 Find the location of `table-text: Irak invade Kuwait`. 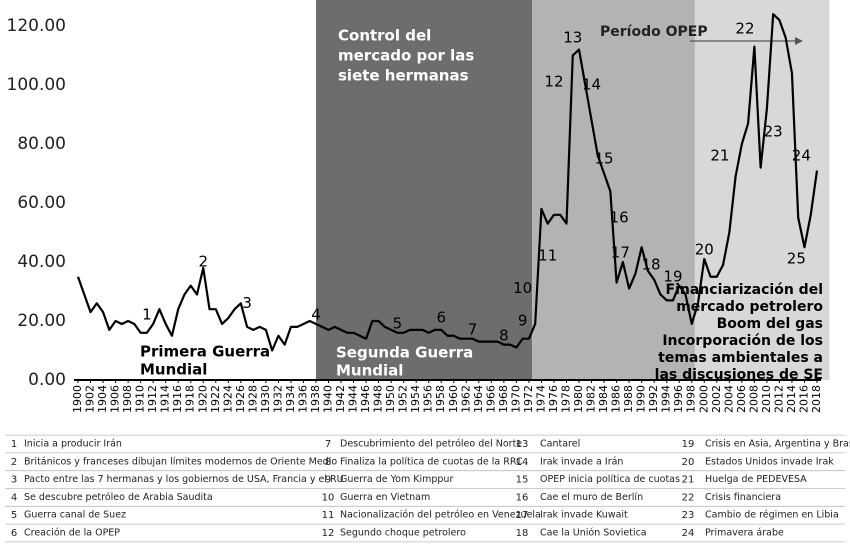

table-text: Irak invade Kuwait is located at coordinates (584, 515).